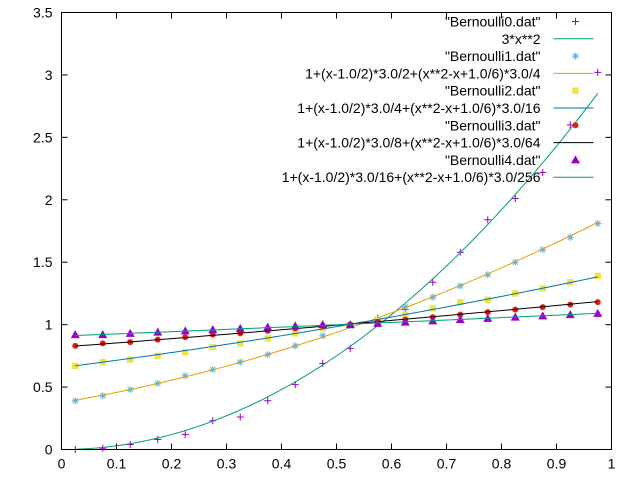 The image size is (640, 480). I want to click on x-tick-label: 0.6, so click(392, 464).